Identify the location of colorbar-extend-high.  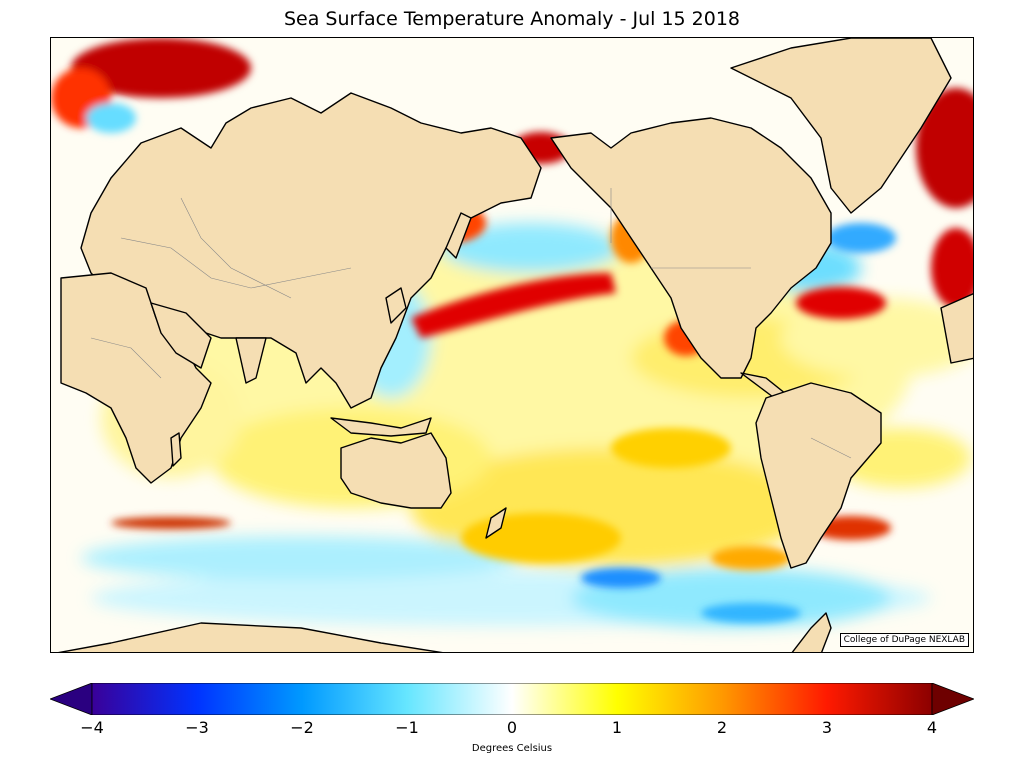
(952, 699).